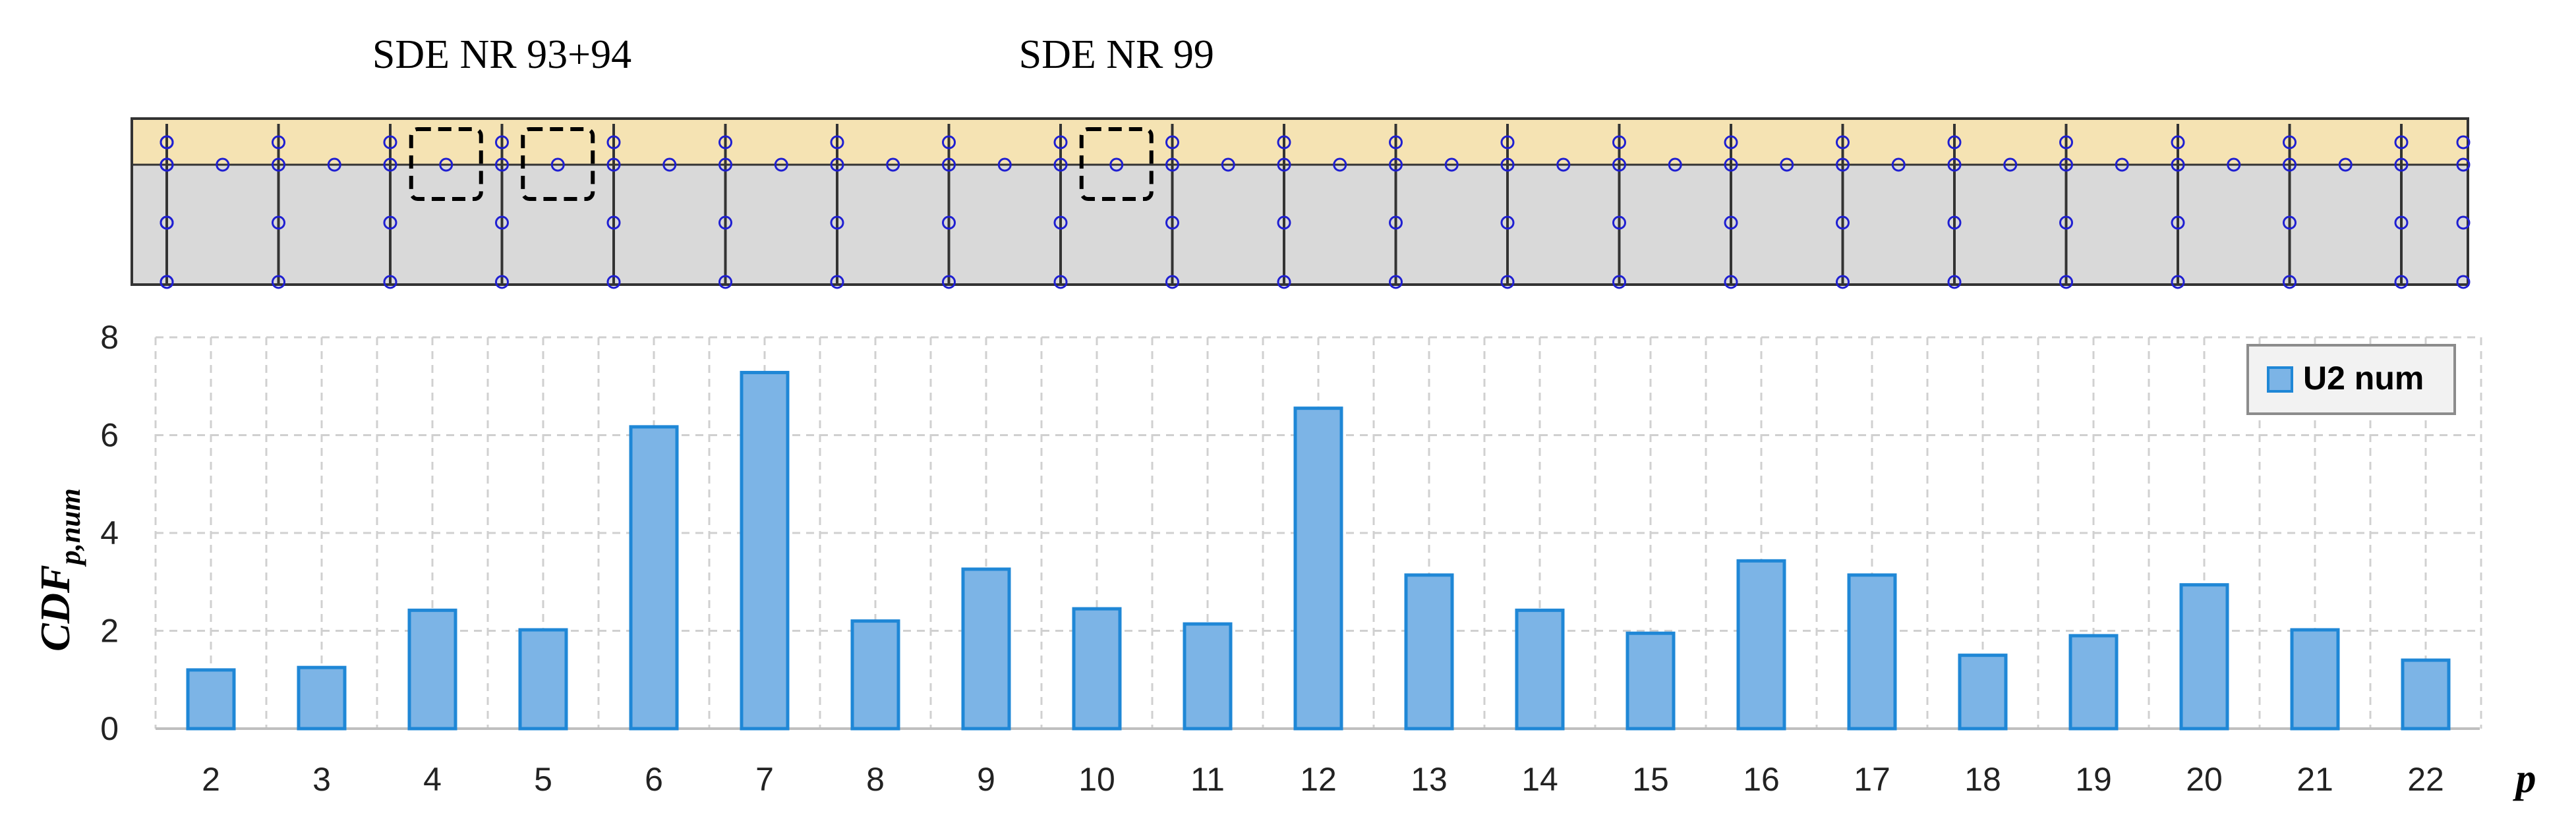 The image size is (2576, 838). I want to click on annotation-sde-nr-93-94: SDE NR 93+94, so click(501, 54).